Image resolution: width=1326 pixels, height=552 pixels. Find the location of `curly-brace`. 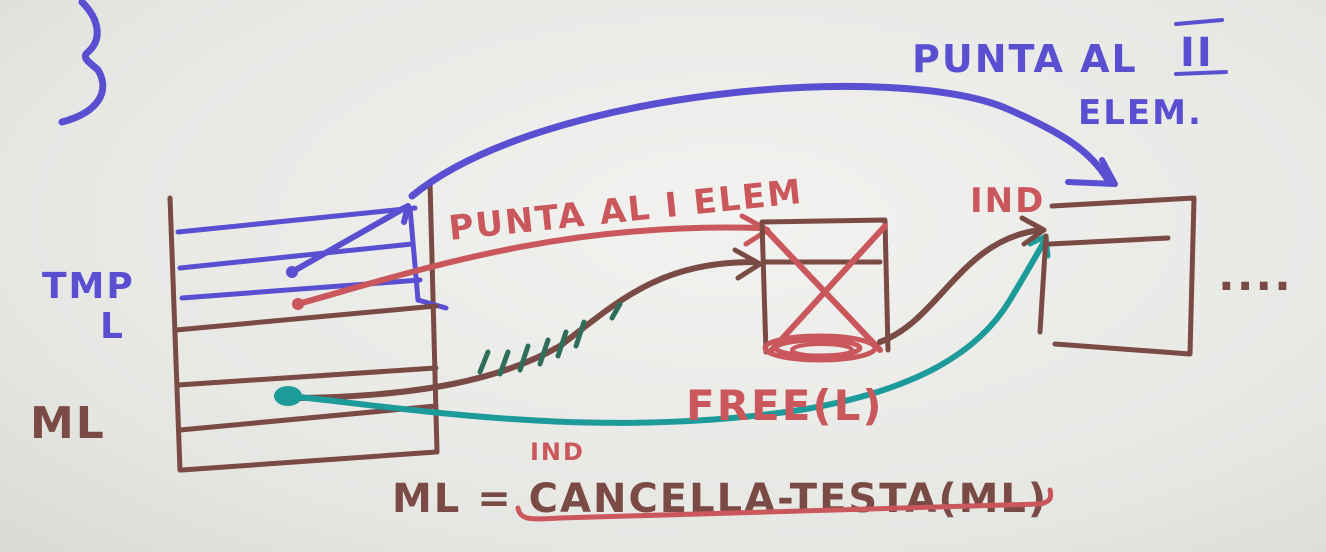

curly-brace is located at coordinates (82, 63).